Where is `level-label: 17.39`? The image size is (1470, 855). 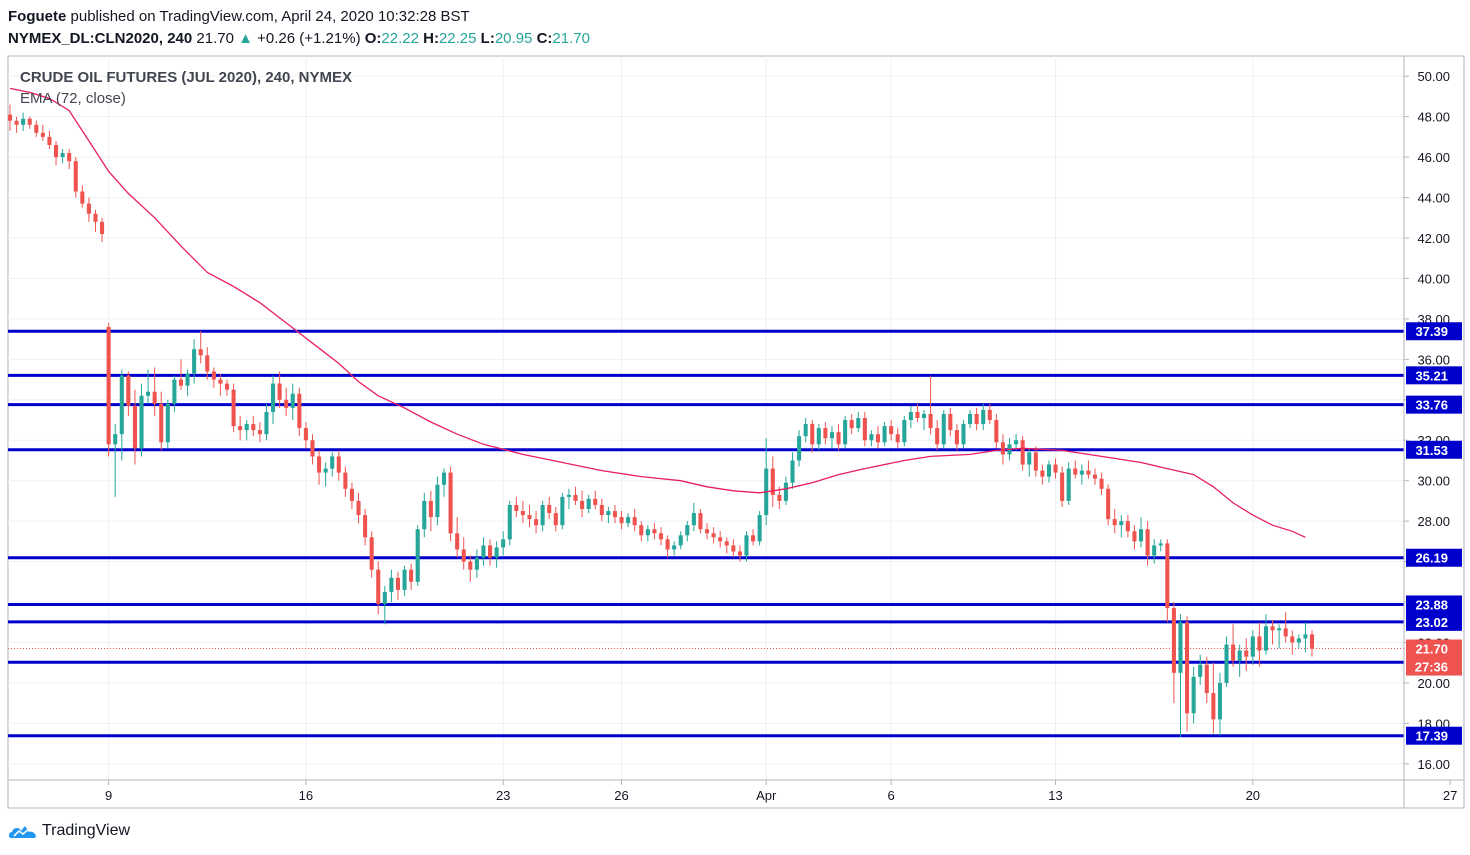
level-label: 17.39 is located at coordinates (1431, 736).